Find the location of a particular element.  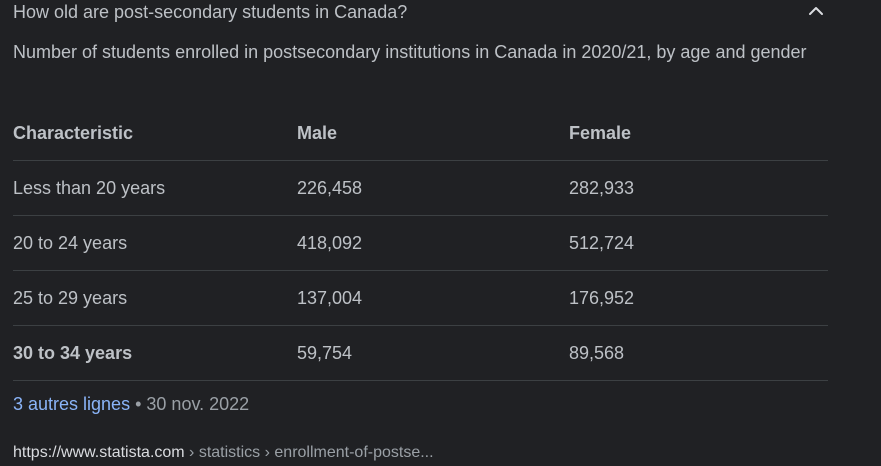

column-header-characteristic: Characteristic is located at coordinates (155, 133).